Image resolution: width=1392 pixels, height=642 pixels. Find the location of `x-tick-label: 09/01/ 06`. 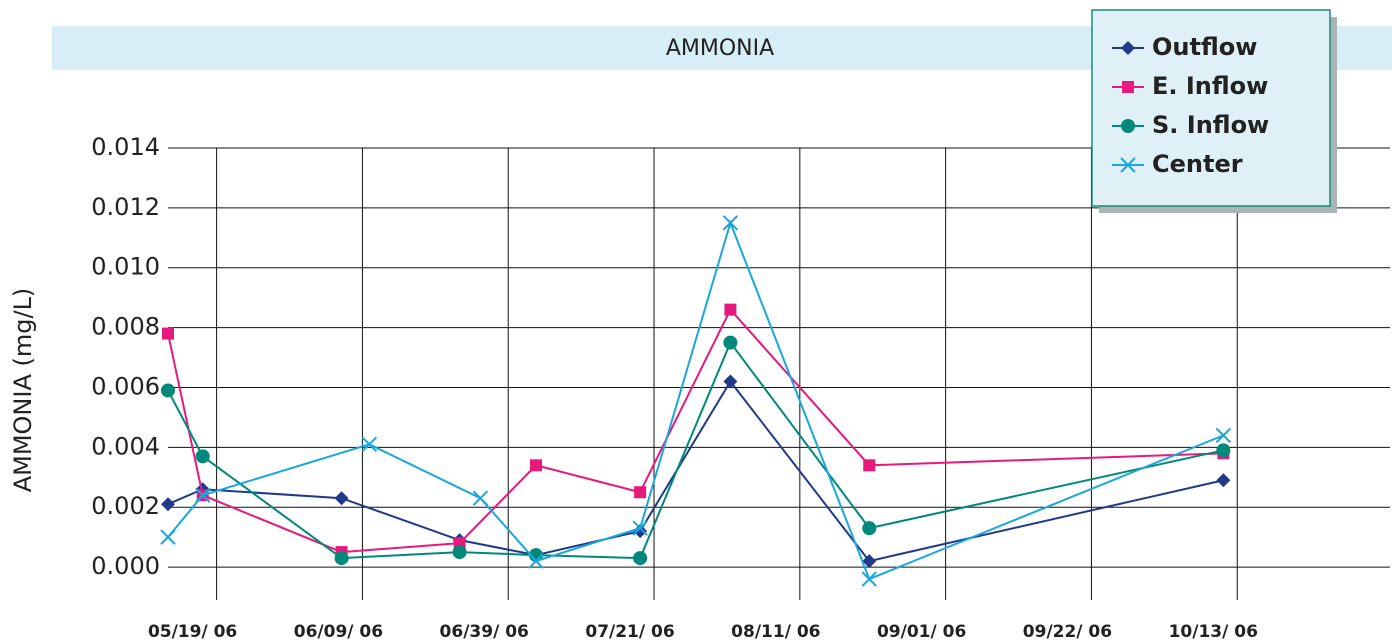

x-tick-label: 09/01/ 06 is located at coordinates (921, 632).